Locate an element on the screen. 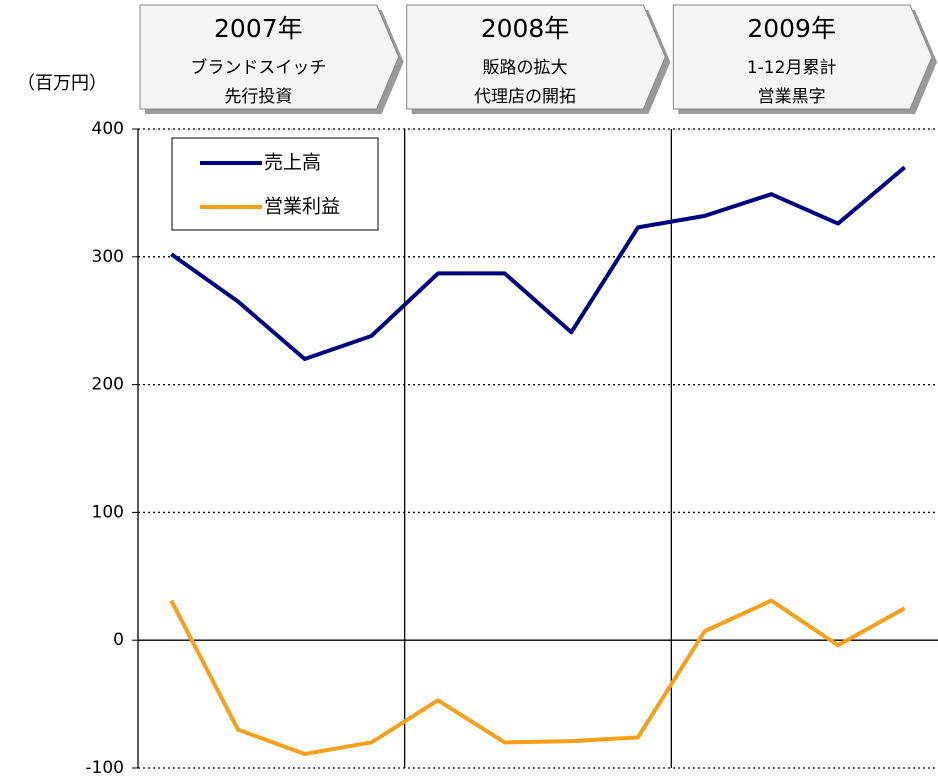 This screenshot has width=938, height=778. period-text: 代理店の開拓 is located at coordinates (525, 97).